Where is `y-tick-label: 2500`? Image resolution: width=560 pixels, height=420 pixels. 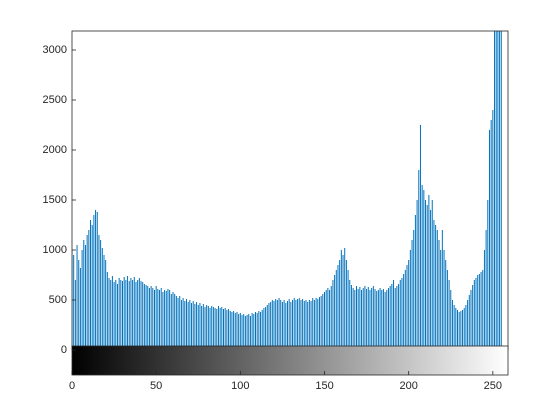
y-tick-label: 2500 is located at coordinates (55, 100).